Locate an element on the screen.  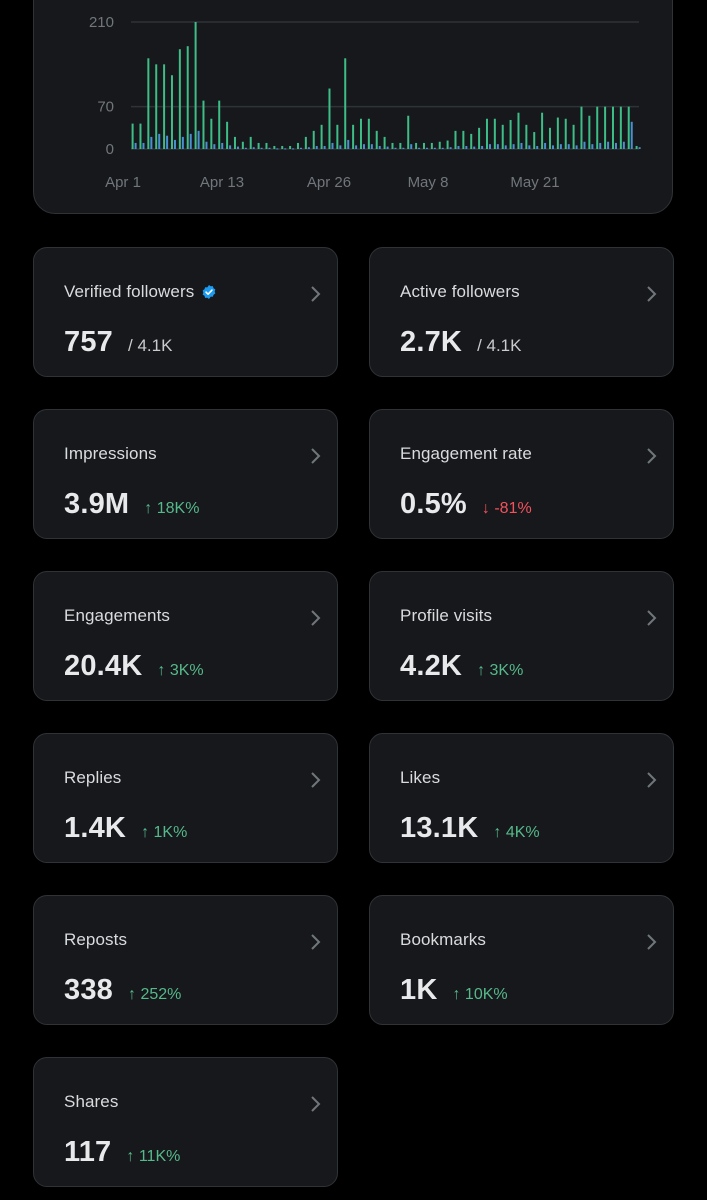
stat-card-bookmarks: Bookmarks 1K ↑ 10K% is located at coordinates (521, 960).